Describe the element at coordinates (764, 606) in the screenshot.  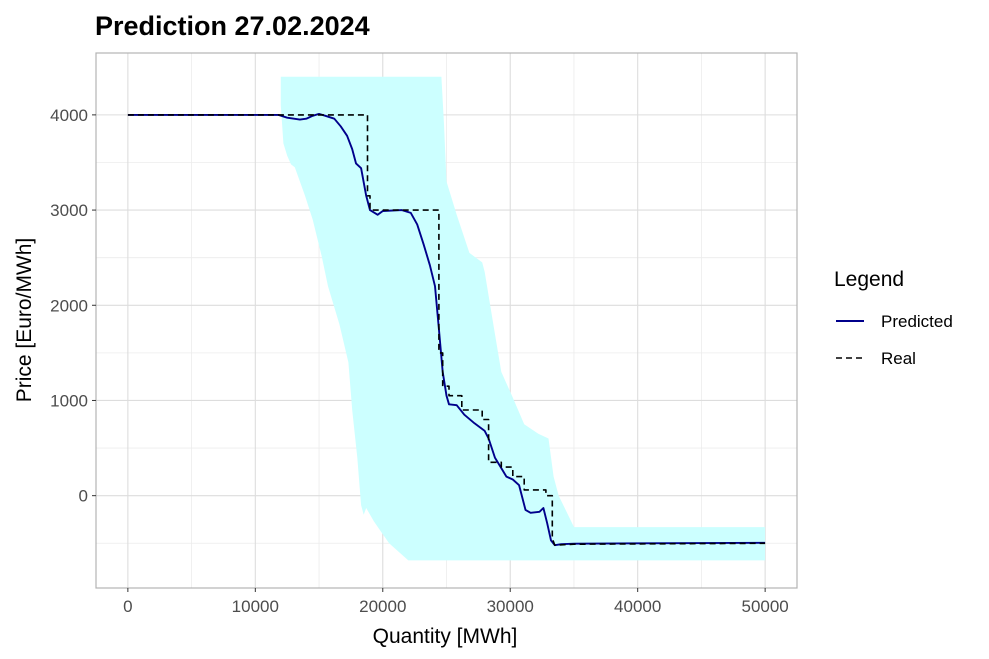
I see `x-tick-label: 50000` at that location.